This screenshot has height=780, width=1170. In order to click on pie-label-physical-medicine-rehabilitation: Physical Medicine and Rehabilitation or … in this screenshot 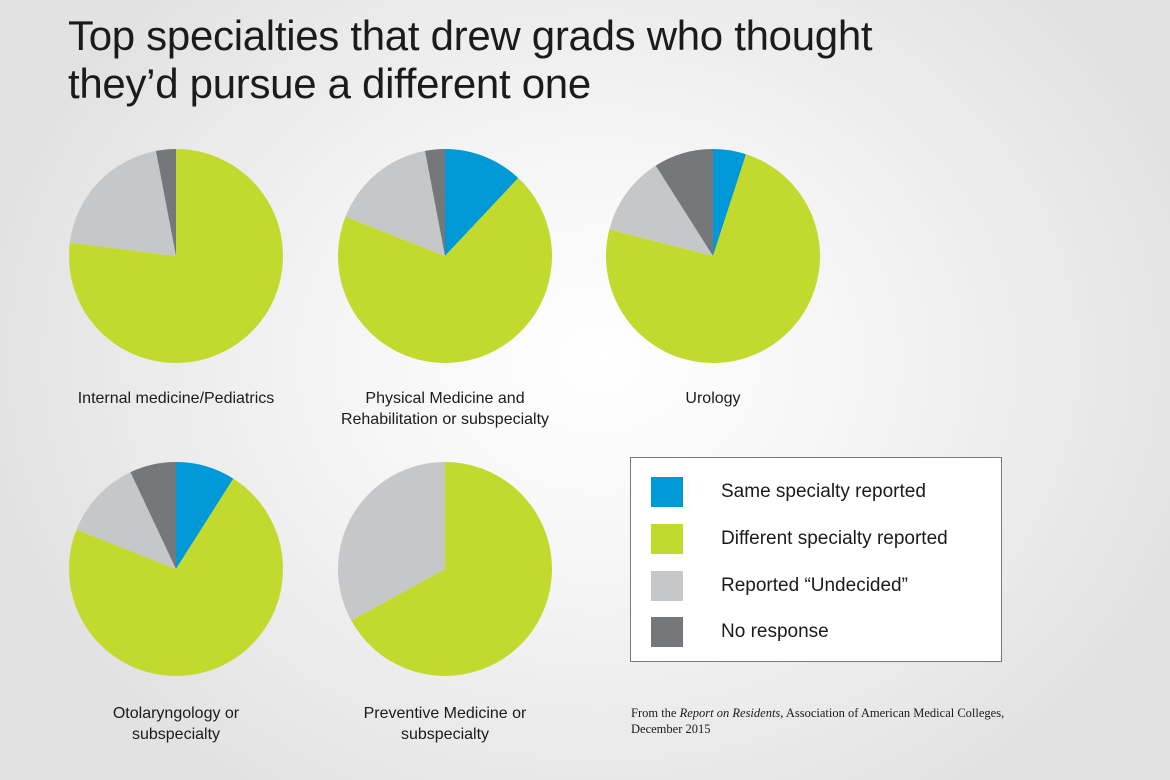, I will do `click(445, 409)`.